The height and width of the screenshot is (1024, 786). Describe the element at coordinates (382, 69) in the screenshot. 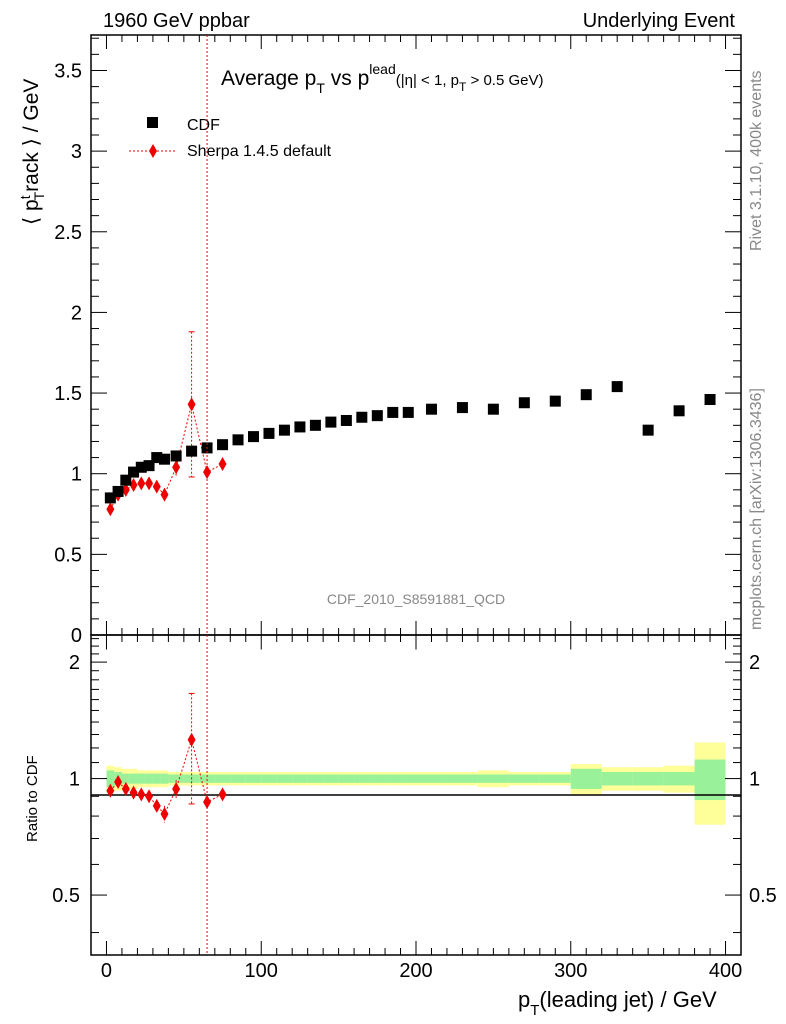

I see `title-lead: lead` at that location.